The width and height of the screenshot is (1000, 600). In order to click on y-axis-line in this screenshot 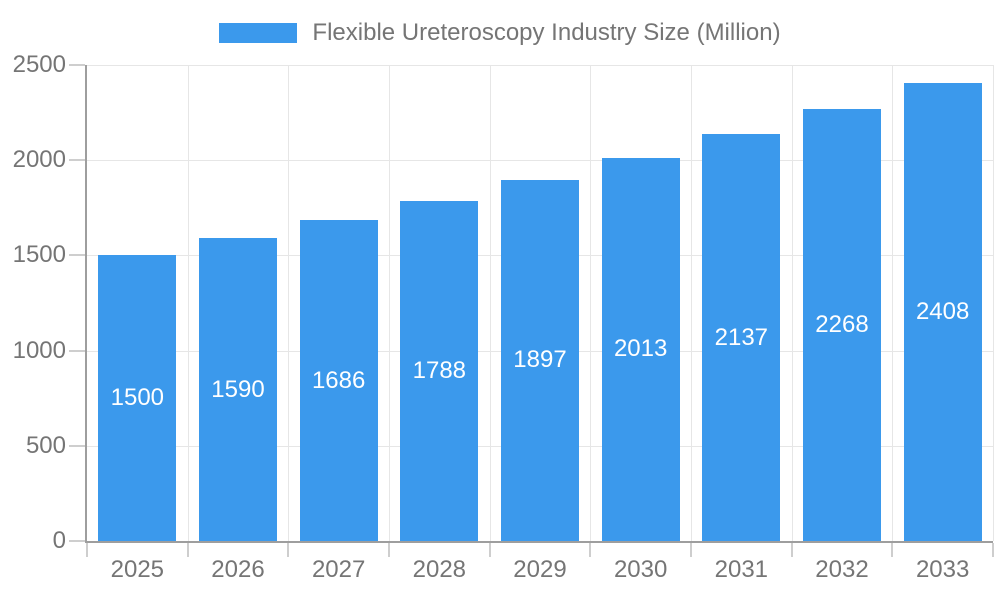, I will do `click(86, 304)`.